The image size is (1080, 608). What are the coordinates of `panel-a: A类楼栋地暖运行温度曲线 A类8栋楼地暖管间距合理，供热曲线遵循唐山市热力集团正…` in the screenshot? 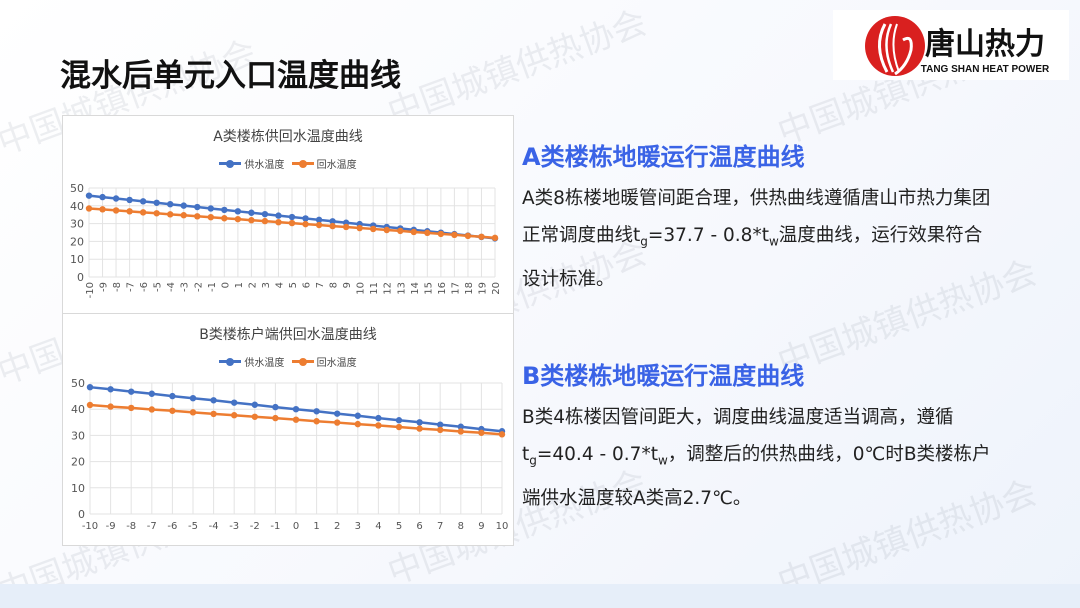 It's located at (759, 217).